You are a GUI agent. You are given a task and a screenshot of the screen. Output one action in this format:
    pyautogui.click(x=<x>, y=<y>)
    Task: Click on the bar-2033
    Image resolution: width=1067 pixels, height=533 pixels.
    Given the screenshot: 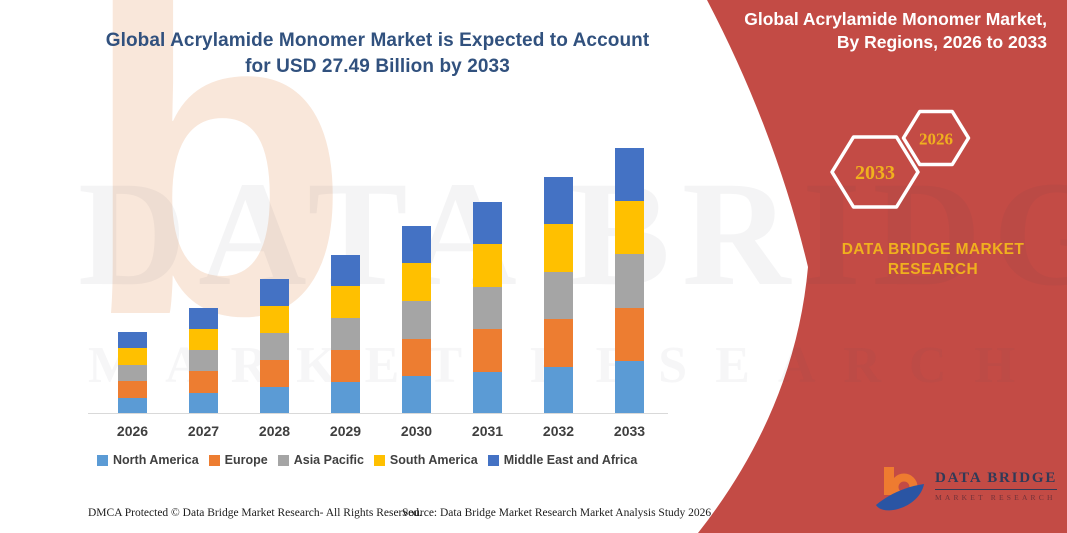 What is the action you would take?
    pyautogui.click(x=629, y=281)
    